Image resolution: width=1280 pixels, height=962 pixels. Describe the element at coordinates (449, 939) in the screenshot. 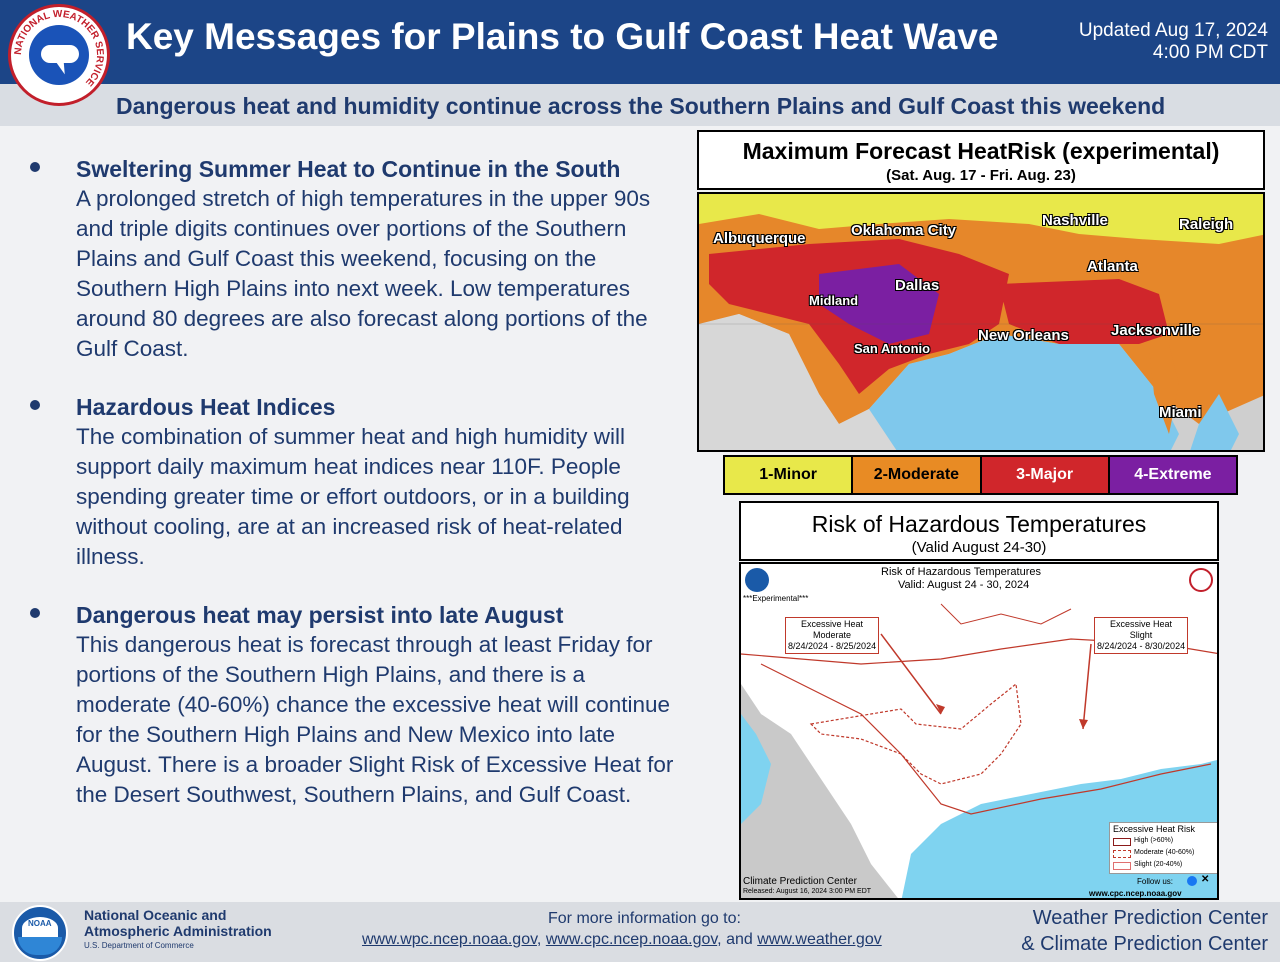

I see `wpc-link: www.wpc.ncep.noaa.gov` at that location.